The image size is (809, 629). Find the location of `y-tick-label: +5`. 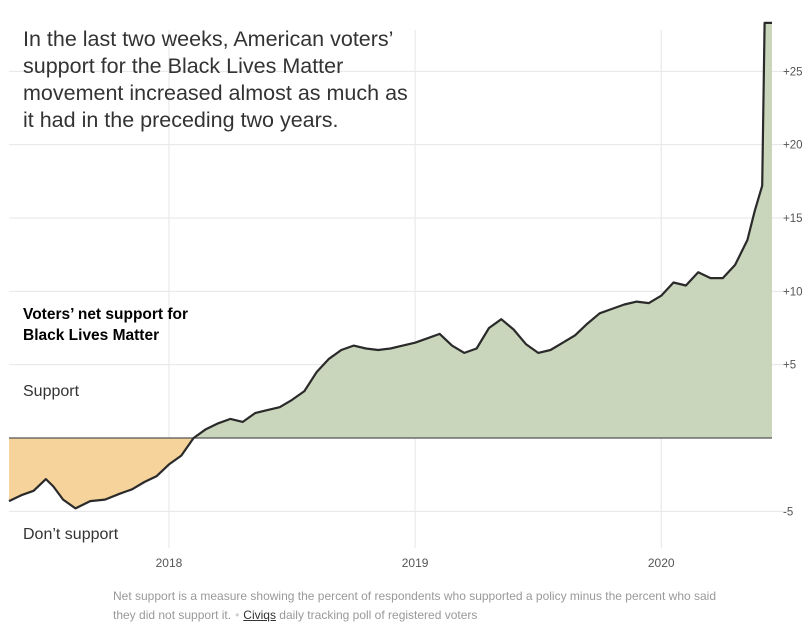

y-tick-label: +5 is located at coordinates (789, 366).